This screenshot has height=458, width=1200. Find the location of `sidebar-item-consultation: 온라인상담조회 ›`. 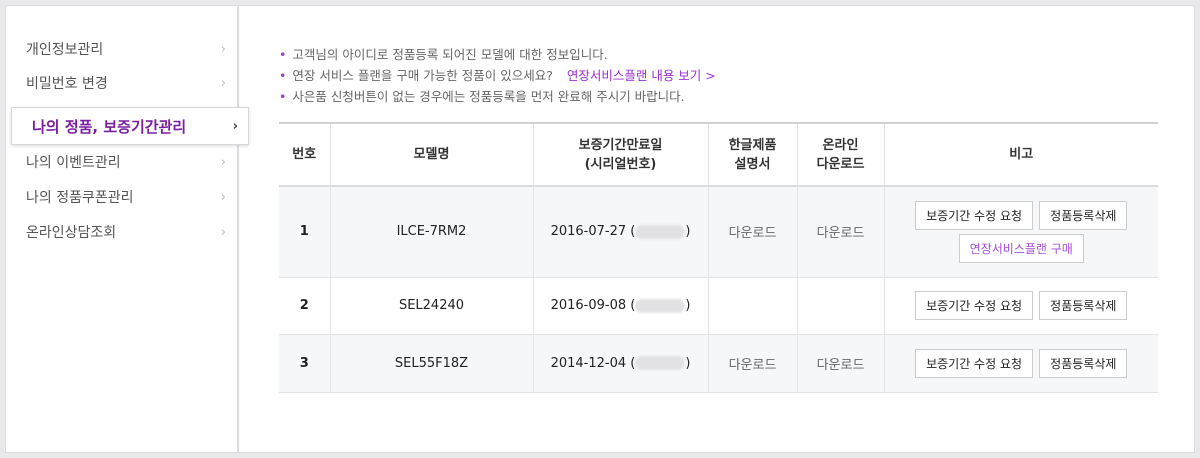

sidebar-item-consultation: 온라인상담조회 › is located at coordinates (126, 232).